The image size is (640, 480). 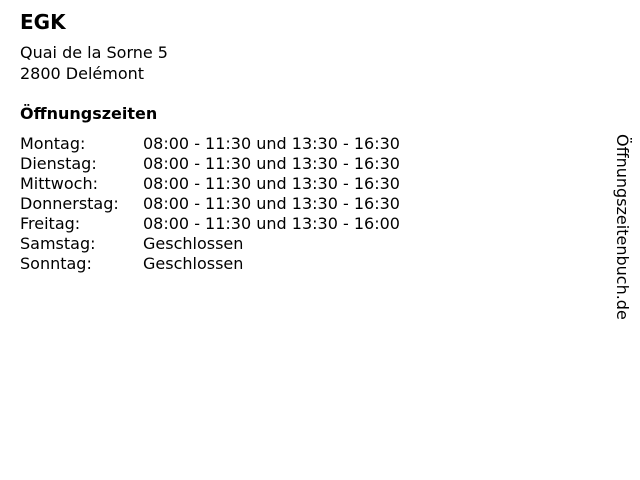 I want to click on time-value: 08:00 - 11:30 und 13:30 - 16:00, so click(x=271, y=223).